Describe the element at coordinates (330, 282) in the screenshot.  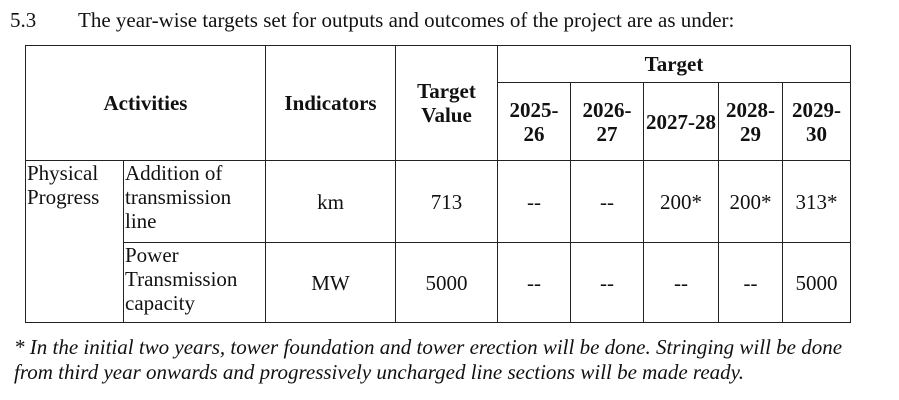
I see `indicator-cell: MW` at that location.